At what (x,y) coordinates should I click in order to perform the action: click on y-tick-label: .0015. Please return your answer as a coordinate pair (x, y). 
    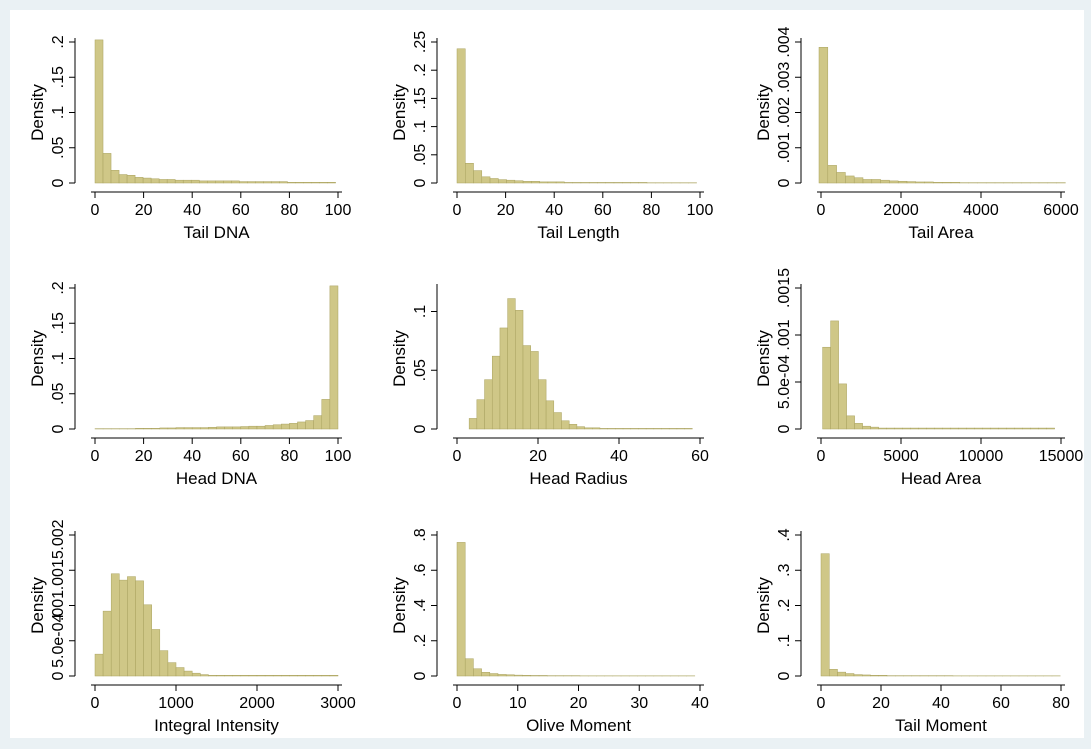
    Looking at the image, I should click on (58, 570).